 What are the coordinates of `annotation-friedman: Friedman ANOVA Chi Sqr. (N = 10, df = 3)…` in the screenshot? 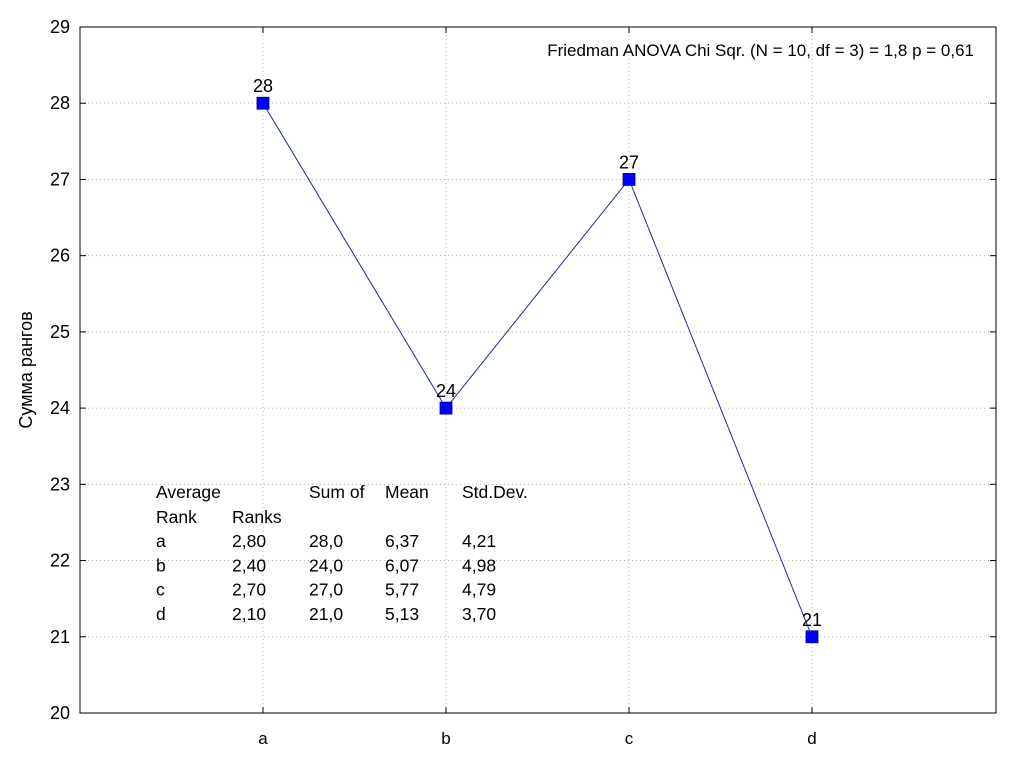 It's located at (760, 50).